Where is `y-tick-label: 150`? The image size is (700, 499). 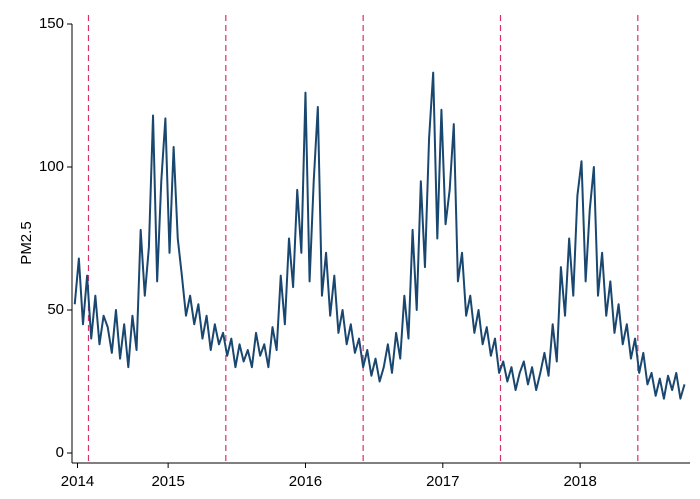 y-tick-label: 150 is located at coordinates (51, 23).